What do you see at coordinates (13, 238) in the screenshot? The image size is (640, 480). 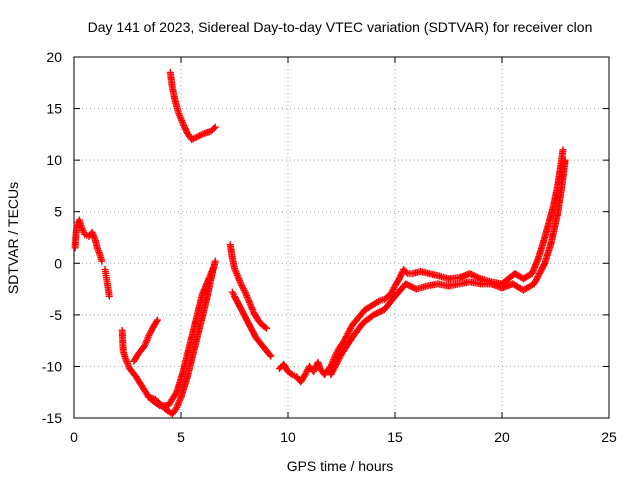 I see `y-axis-label: SDTVAR / TECUs` at bounding box center [13, 238].